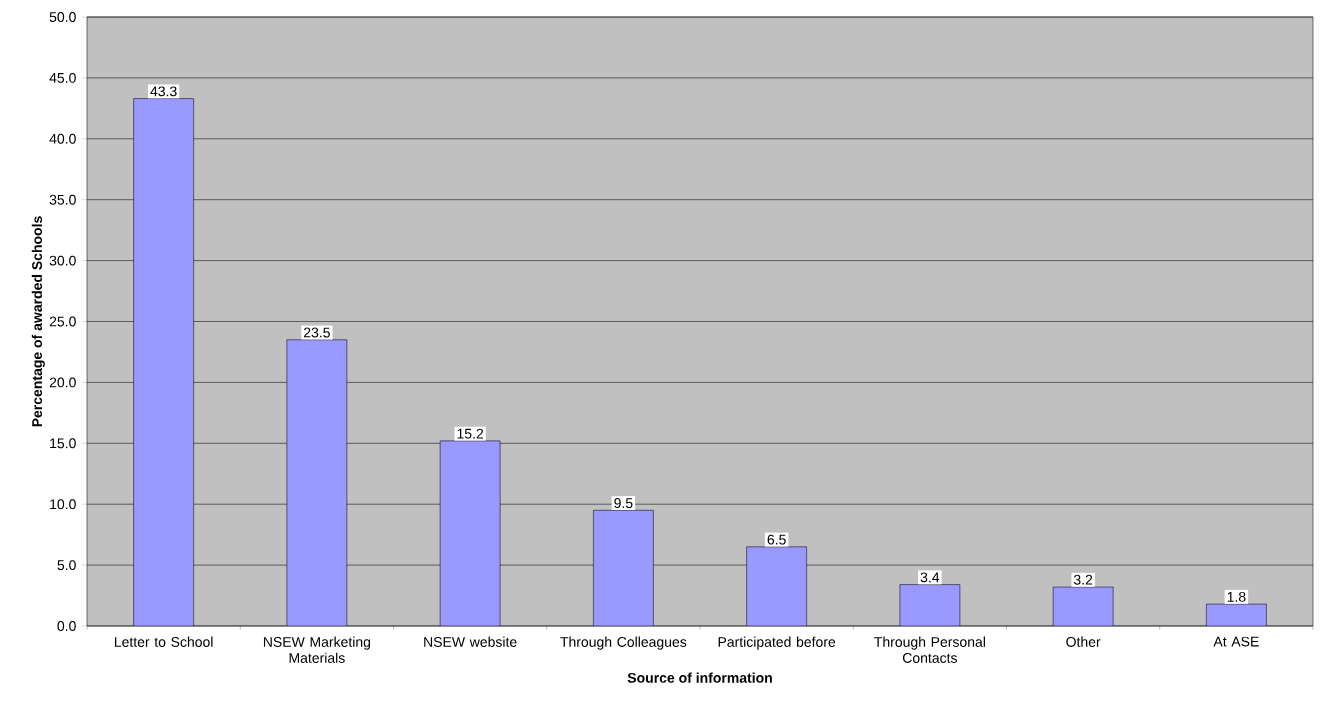 Image resolution: width=1323 pixels, height=718 pixels. Describe the element at coordinates (163, 641) in the screenshot. I see `x-tick-label: Letter to School` at that location.